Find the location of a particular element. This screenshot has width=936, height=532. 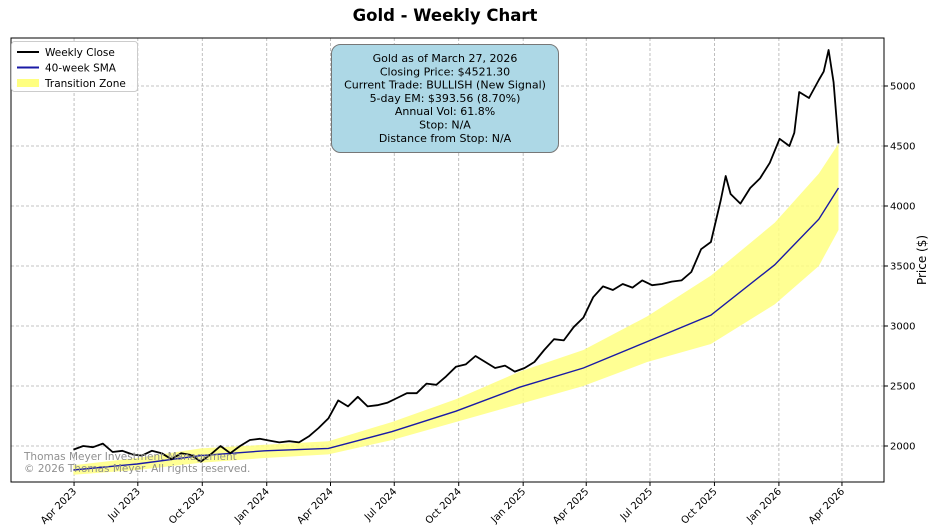

y-tick-label: 4000 is located at coordinates (902, 207).